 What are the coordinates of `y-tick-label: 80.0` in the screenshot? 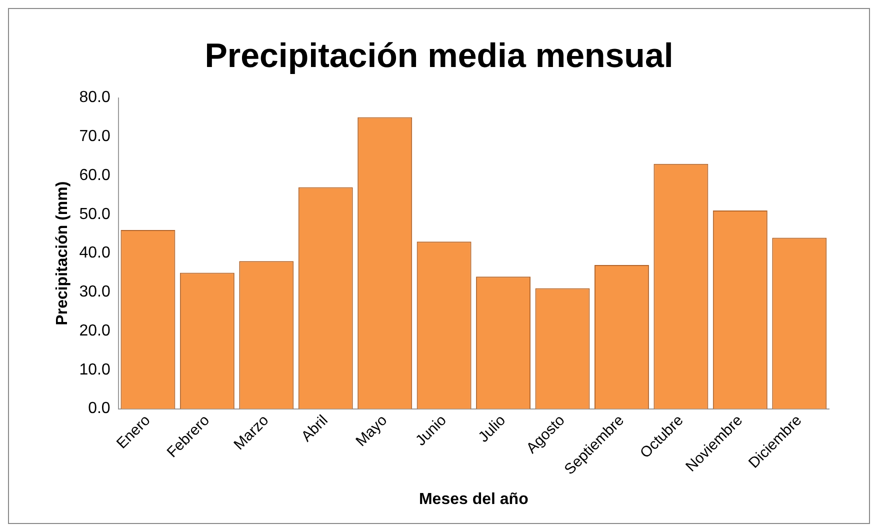 It's located at (94, 97).